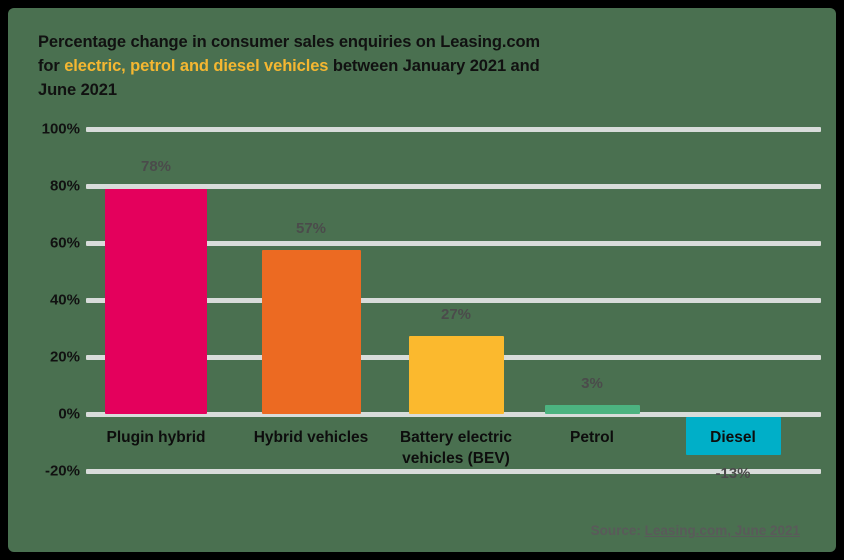 The image size is (844, 560). Describe the element at coordinates (592, 409) in the screenshot. I see `bar-petrol` at that location.